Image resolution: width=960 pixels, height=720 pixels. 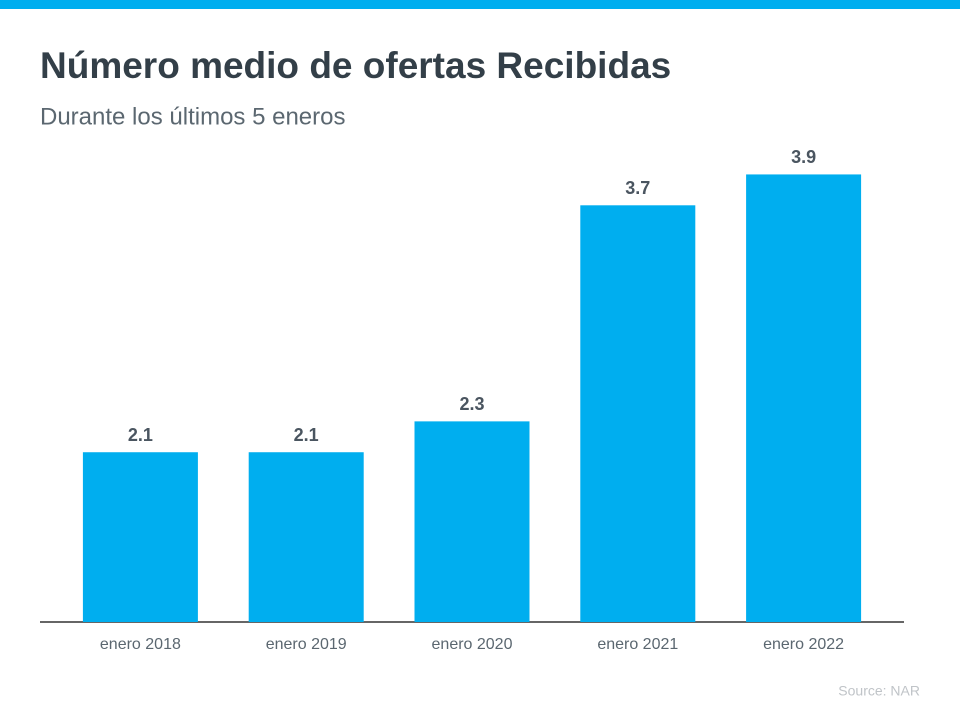 I want to click on value-label: 2.3, so click(x=471, y=404).